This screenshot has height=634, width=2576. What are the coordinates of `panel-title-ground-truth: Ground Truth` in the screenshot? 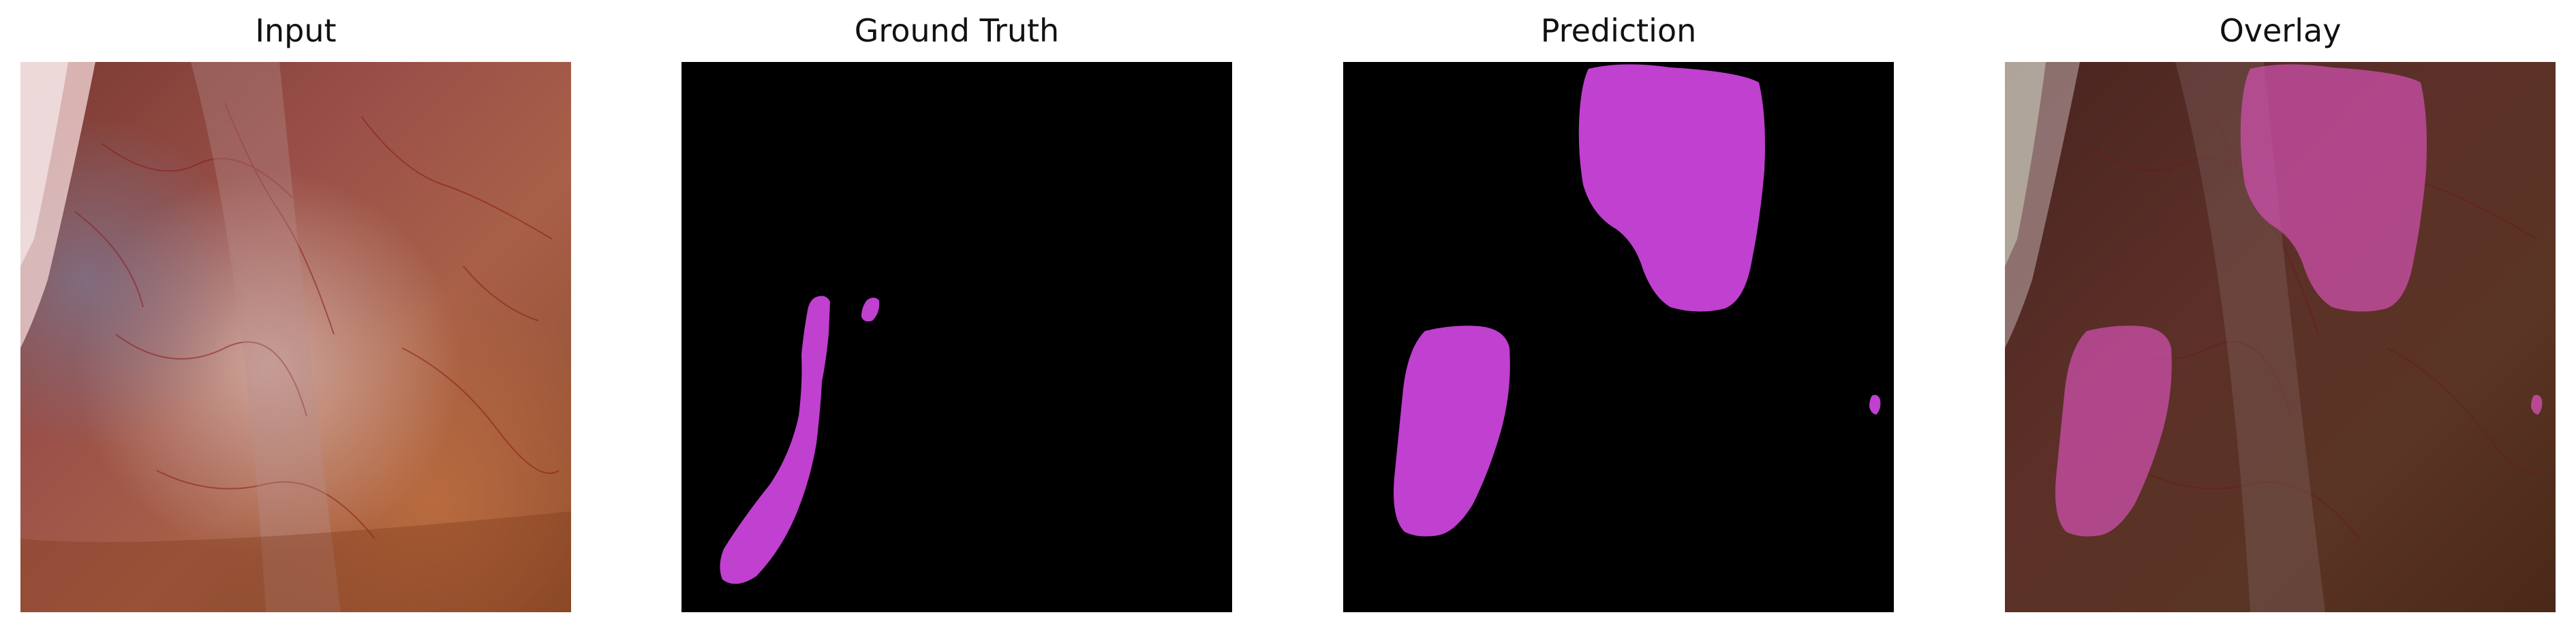 It's located at (957, 30).